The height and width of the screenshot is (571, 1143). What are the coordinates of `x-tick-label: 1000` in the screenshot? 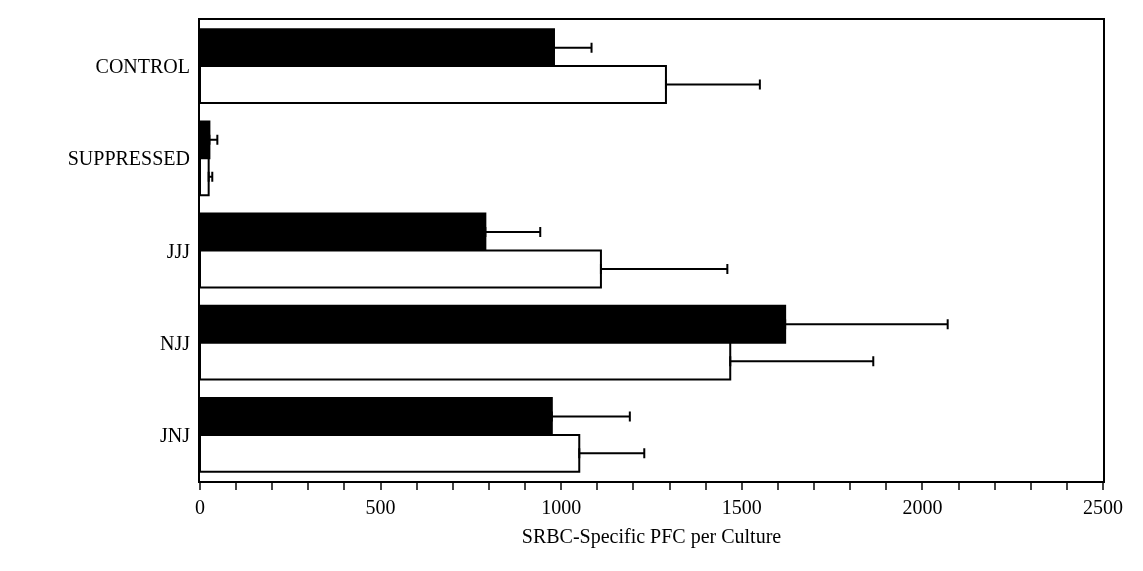 It's located at (561, 507).